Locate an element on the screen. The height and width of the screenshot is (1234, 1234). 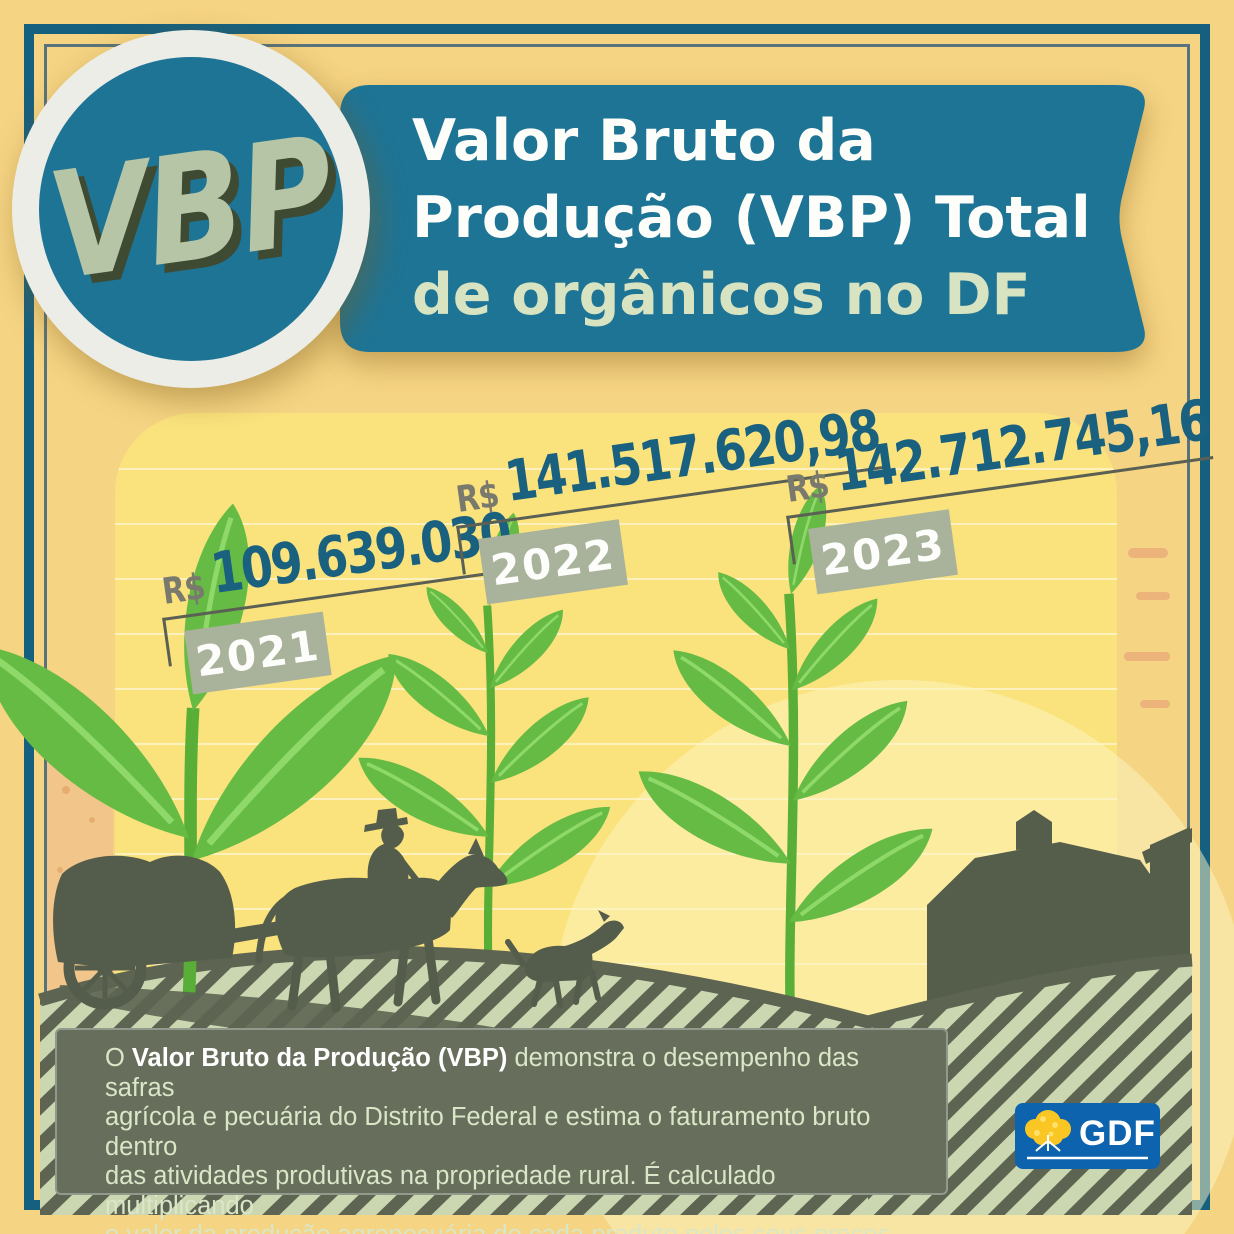
description-segment: demonstra o desempenho das safras is located at coordinates (482, 1073).